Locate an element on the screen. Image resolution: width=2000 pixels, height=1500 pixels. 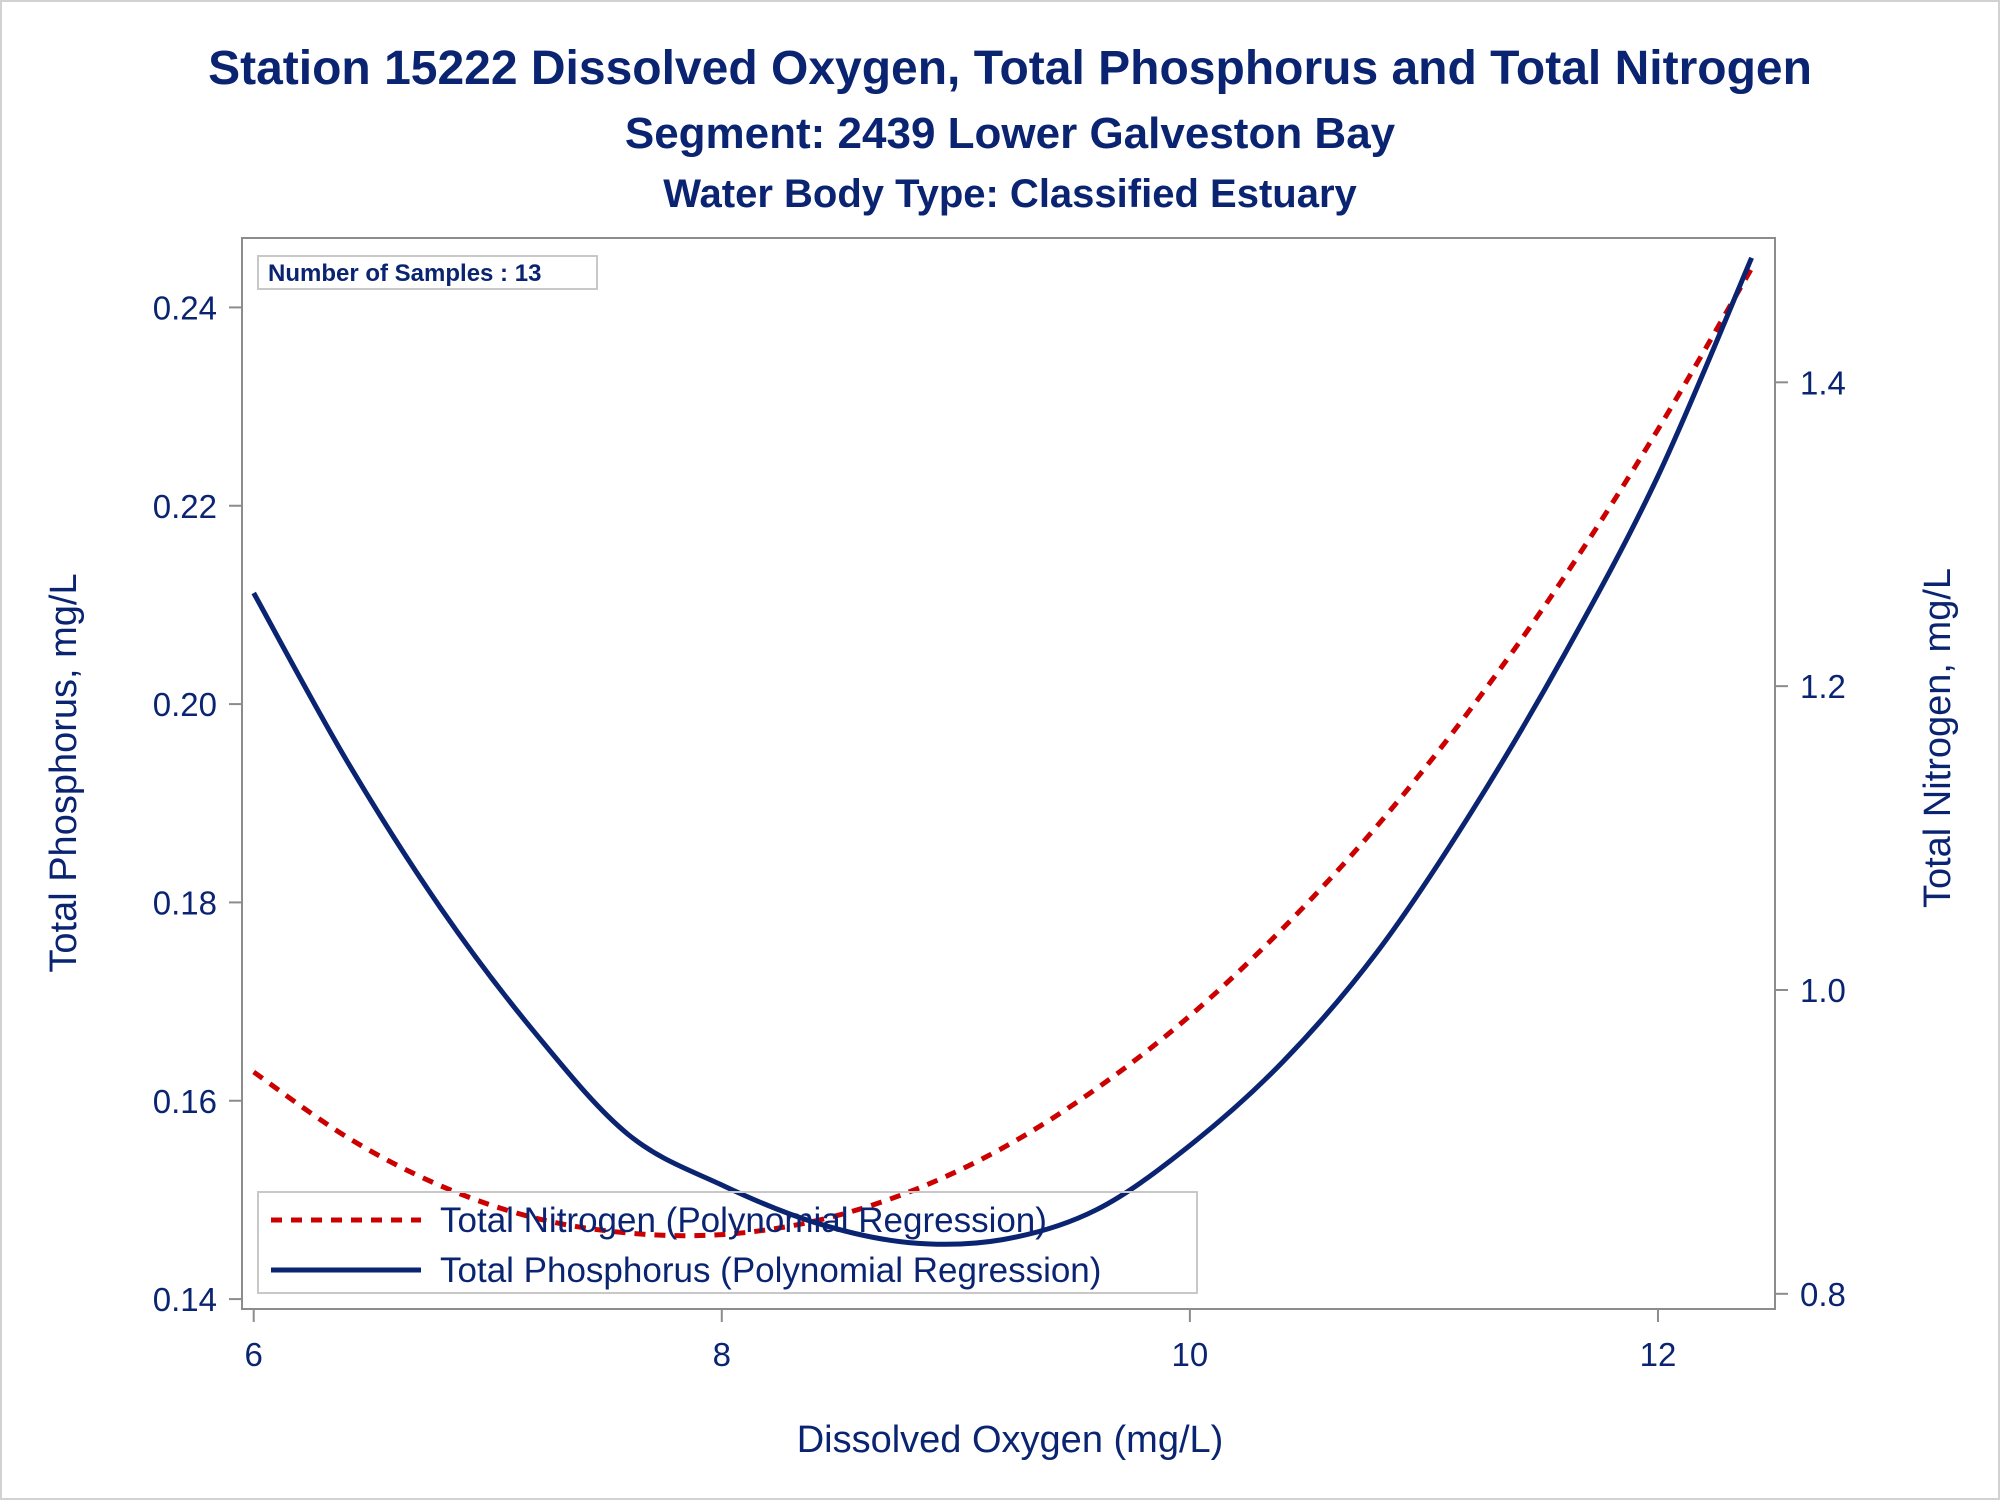
sample-count-box is located at coordinates (427, 272).